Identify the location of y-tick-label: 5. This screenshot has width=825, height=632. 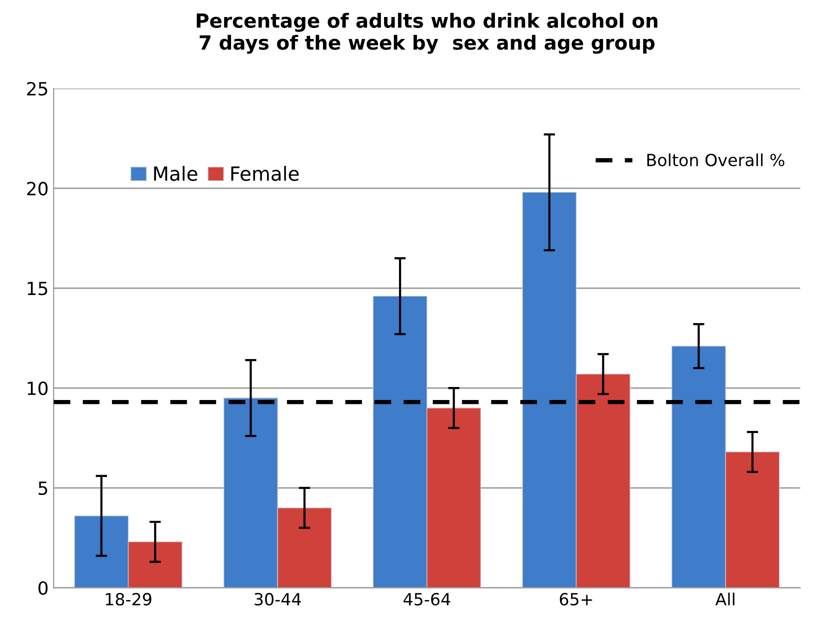
(43, 489).